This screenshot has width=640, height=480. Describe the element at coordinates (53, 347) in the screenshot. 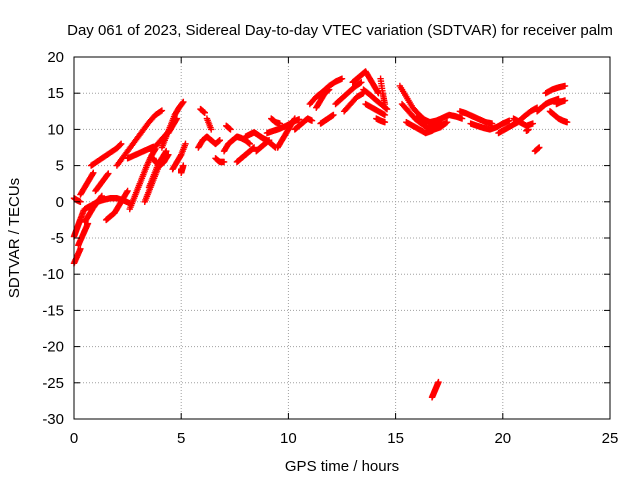

I see `y-tick-label: -20` at that location.